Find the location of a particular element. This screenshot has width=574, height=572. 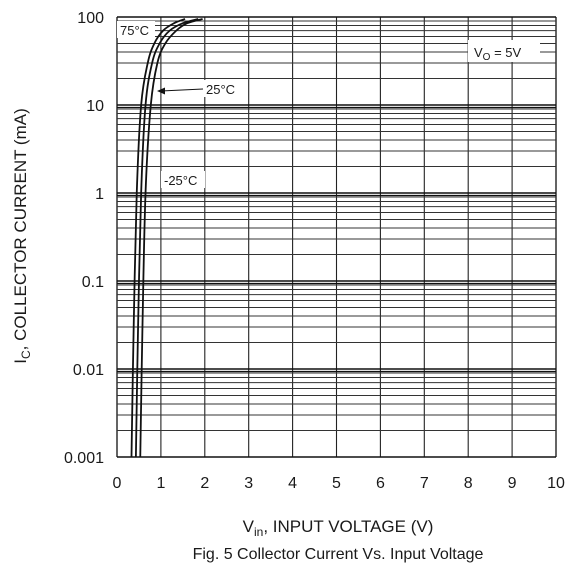

label-25c-bg is located at coordinates (223, 88).